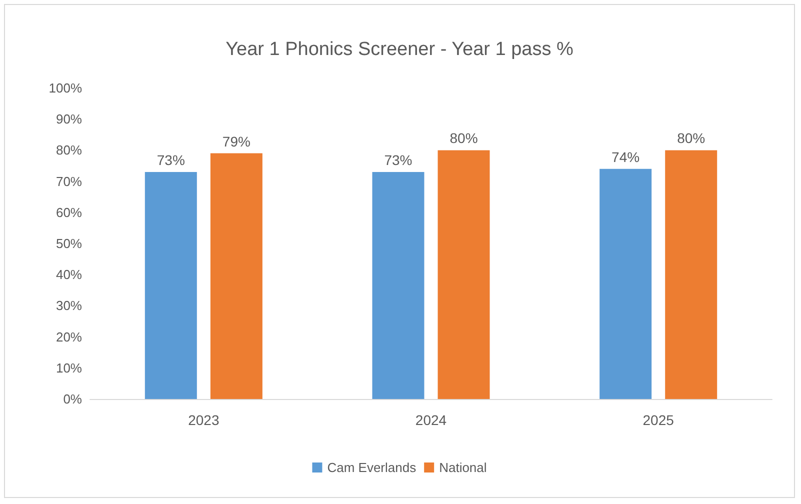 The height and width of the screenshot is (504, 801). I want to click on y-tick-label: 30%, so click(69, 306).